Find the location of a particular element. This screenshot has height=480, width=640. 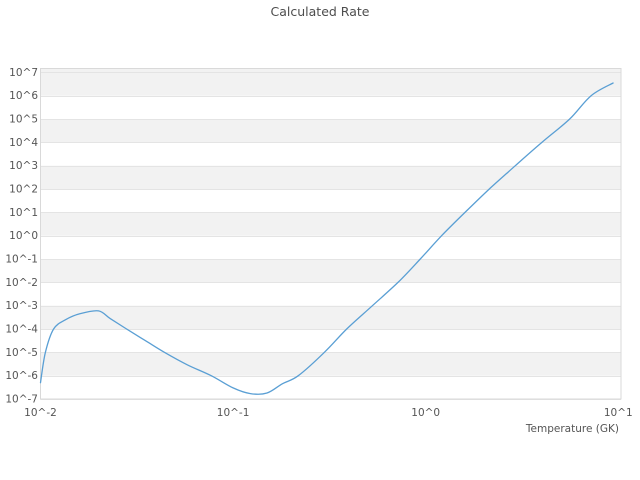

y-tick-label: 10^-3 is located at coordinates (21, 306).